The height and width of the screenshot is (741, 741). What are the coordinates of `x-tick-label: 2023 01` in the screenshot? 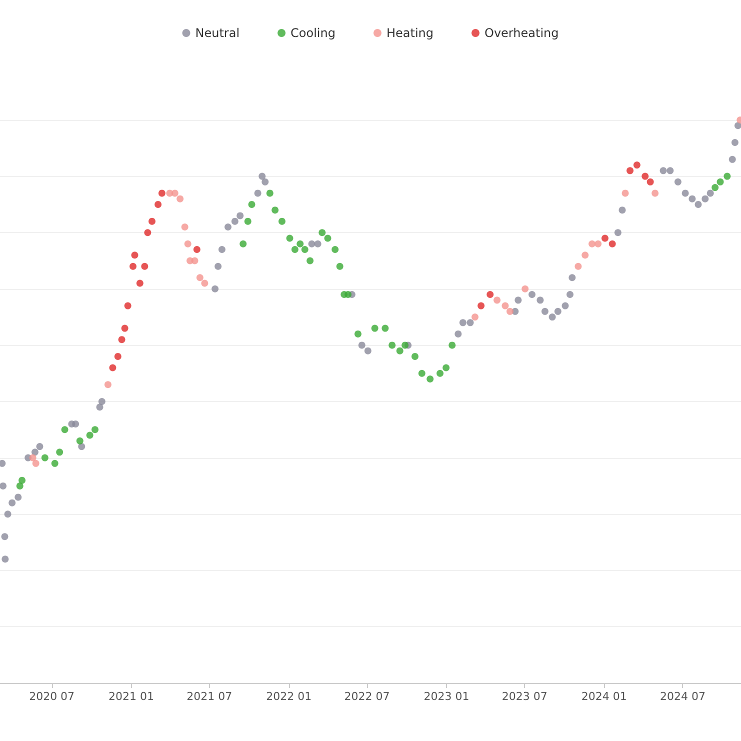 It's located at (447, 696).